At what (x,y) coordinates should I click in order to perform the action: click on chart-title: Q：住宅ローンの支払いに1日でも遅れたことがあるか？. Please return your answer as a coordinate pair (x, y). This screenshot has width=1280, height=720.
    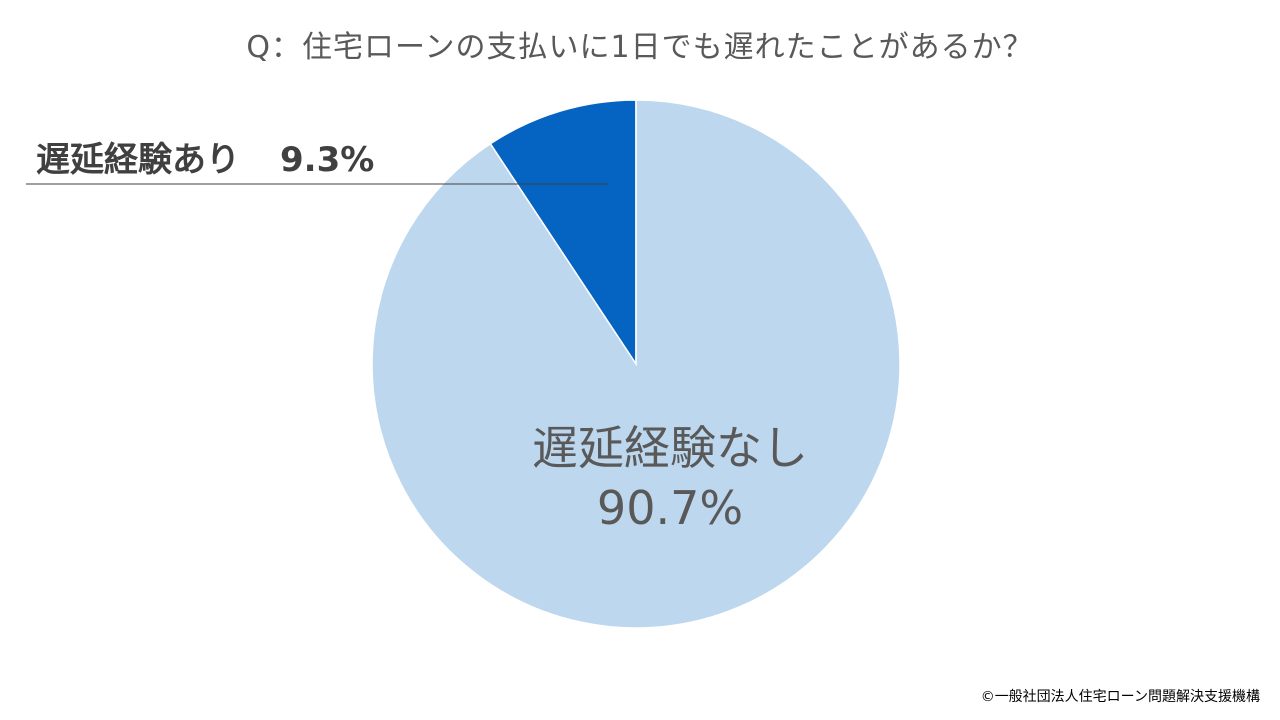
    Looking at the image, I should click on (640, 47).